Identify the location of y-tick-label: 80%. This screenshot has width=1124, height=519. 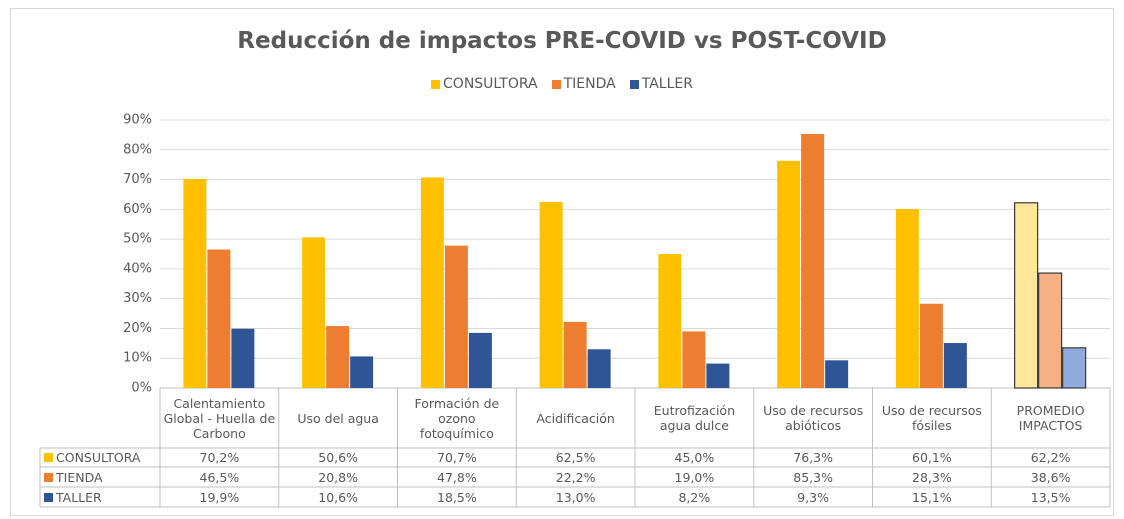
(137, 149).